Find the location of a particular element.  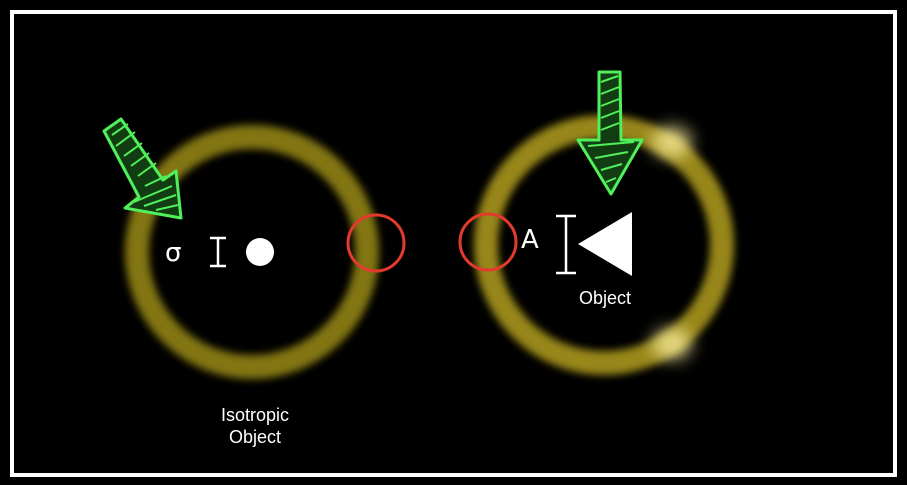

isotropic-object-label: Isotropic Object is located at coordinates (255, 426).